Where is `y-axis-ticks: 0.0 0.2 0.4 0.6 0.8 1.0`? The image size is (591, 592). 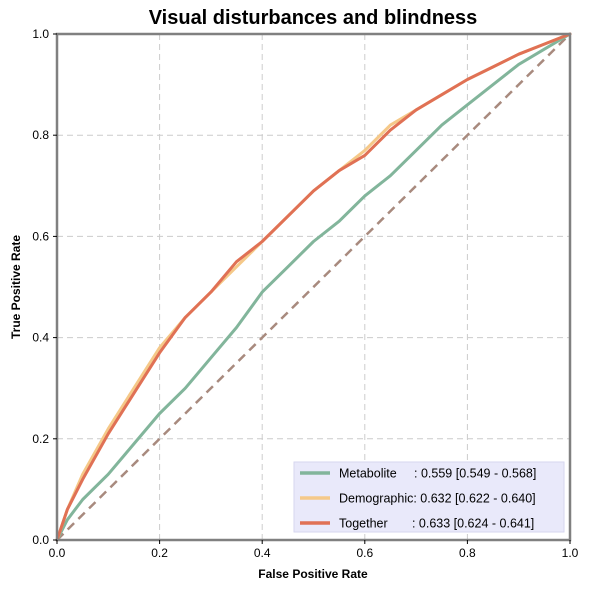
y-axis-ticks: 0.0 0.2 0.4 0.6 0.8 1.0 is located at coordinates (44, 287).